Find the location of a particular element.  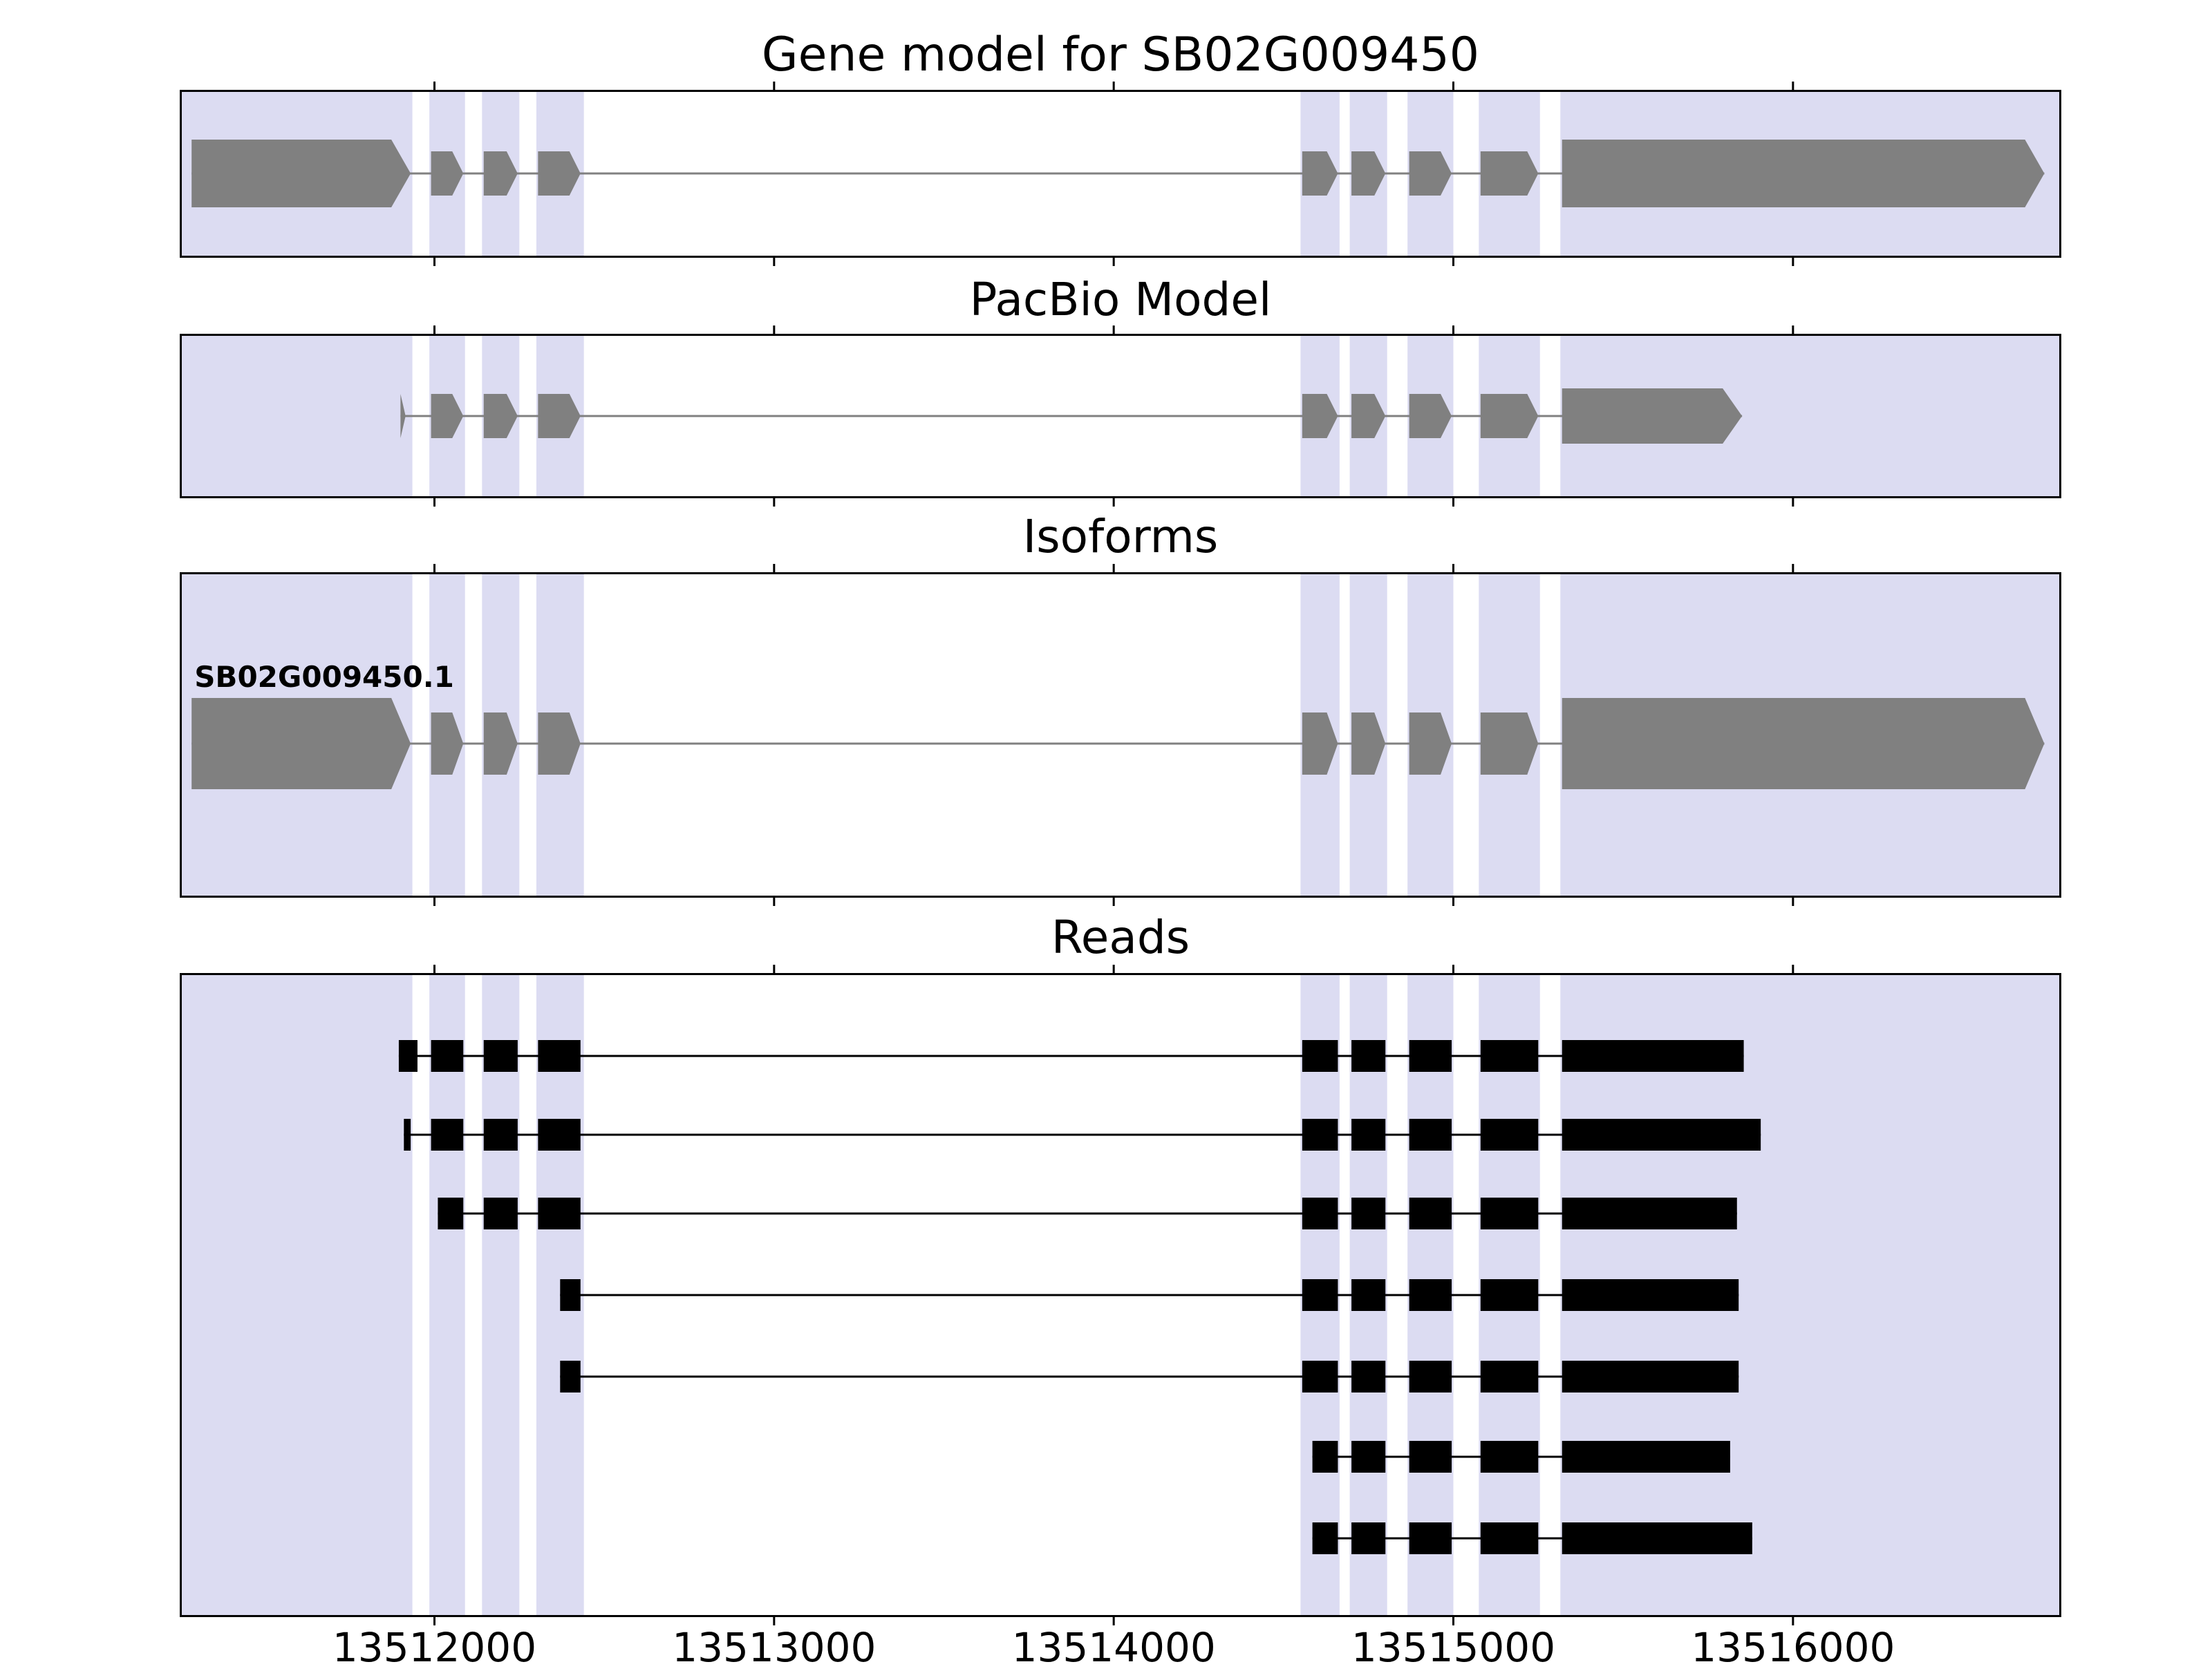

x-tick-label: 13512000 is located at coordinates (434, 1647).